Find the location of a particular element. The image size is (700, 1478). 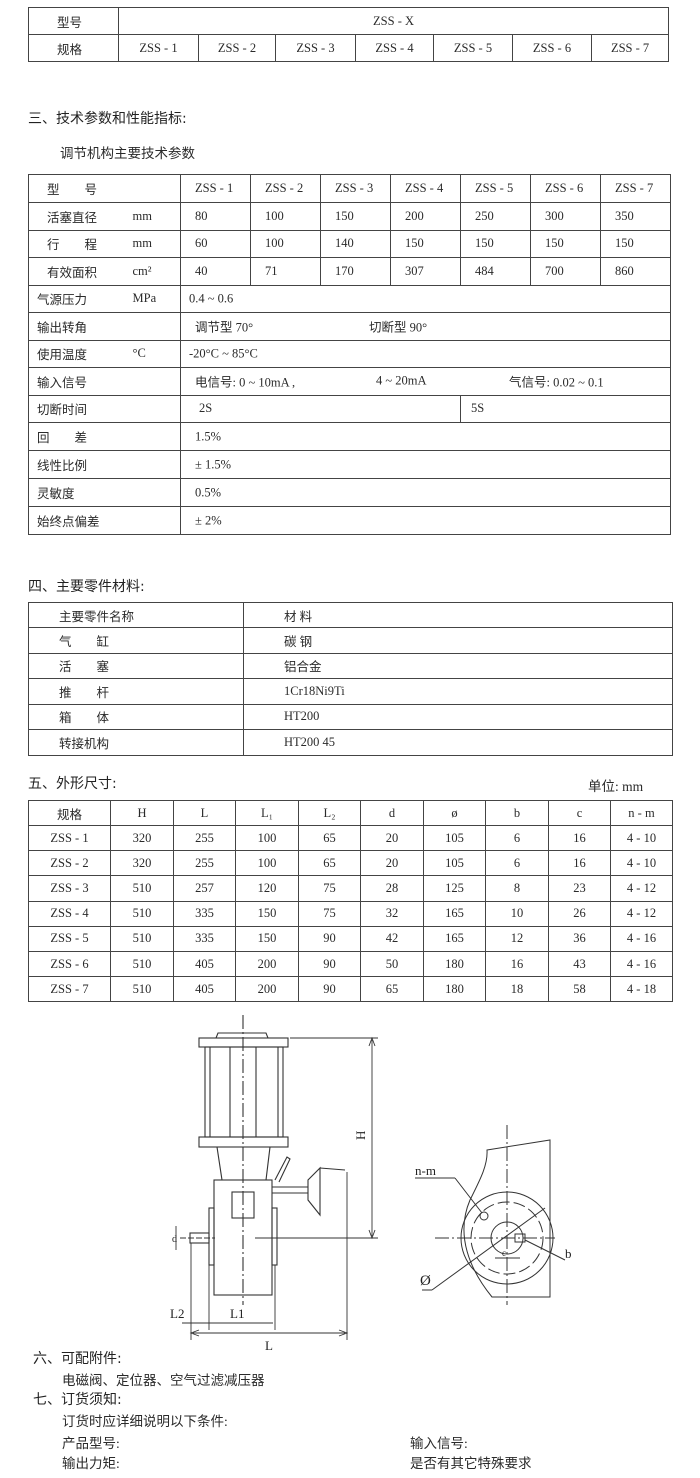

table-row: ZSS - 1 320 255 100 65 20 105 6 16 4 - 10 is located at coordinates (350, 838).